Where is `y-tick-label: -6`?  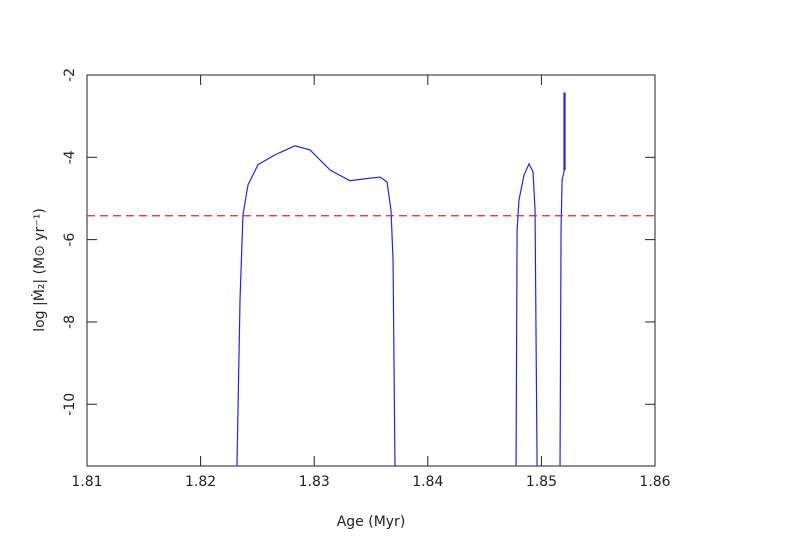
y-tick-label: -6 is located at coordinates (70, 240).